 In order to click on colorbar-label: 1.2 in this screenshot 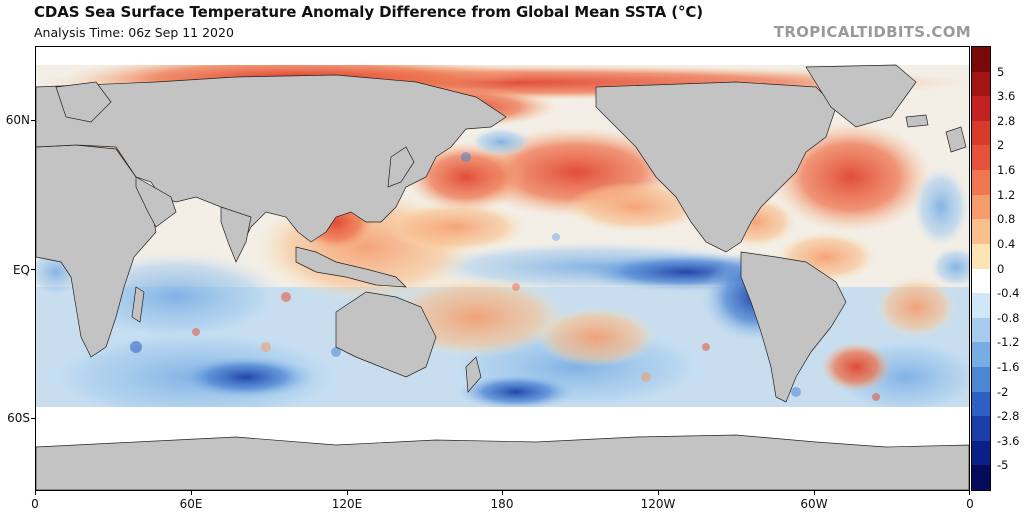, I will do `click(1006, 194)`.